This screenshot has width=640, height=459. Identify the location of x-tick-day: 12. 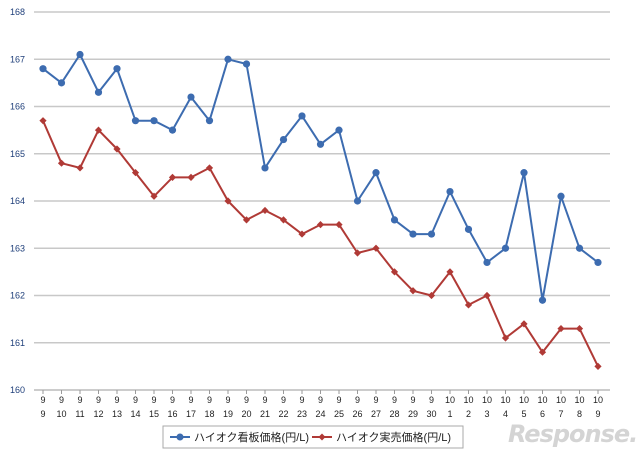
(98, 414).